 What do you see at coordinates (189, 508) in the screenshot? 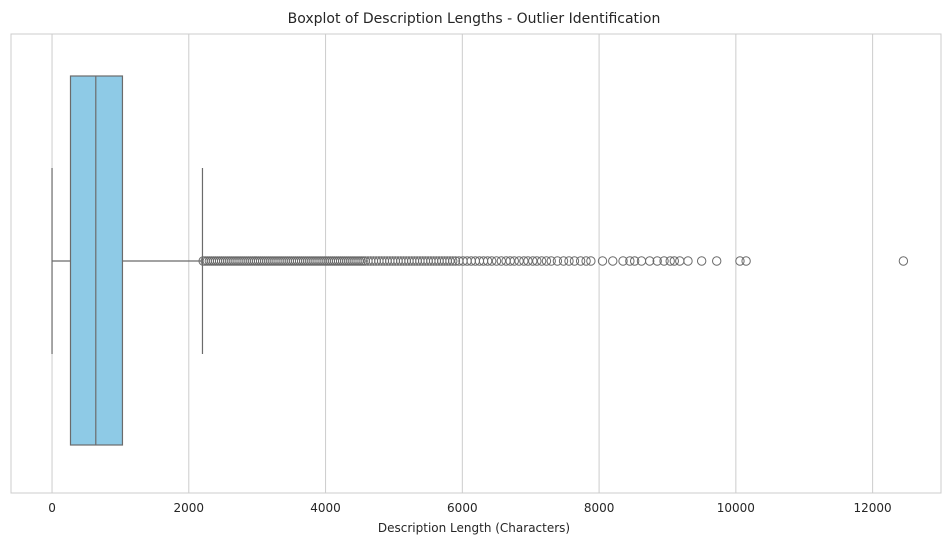
I see `x-tick-label: 2000` at bounding box center [189, 508].